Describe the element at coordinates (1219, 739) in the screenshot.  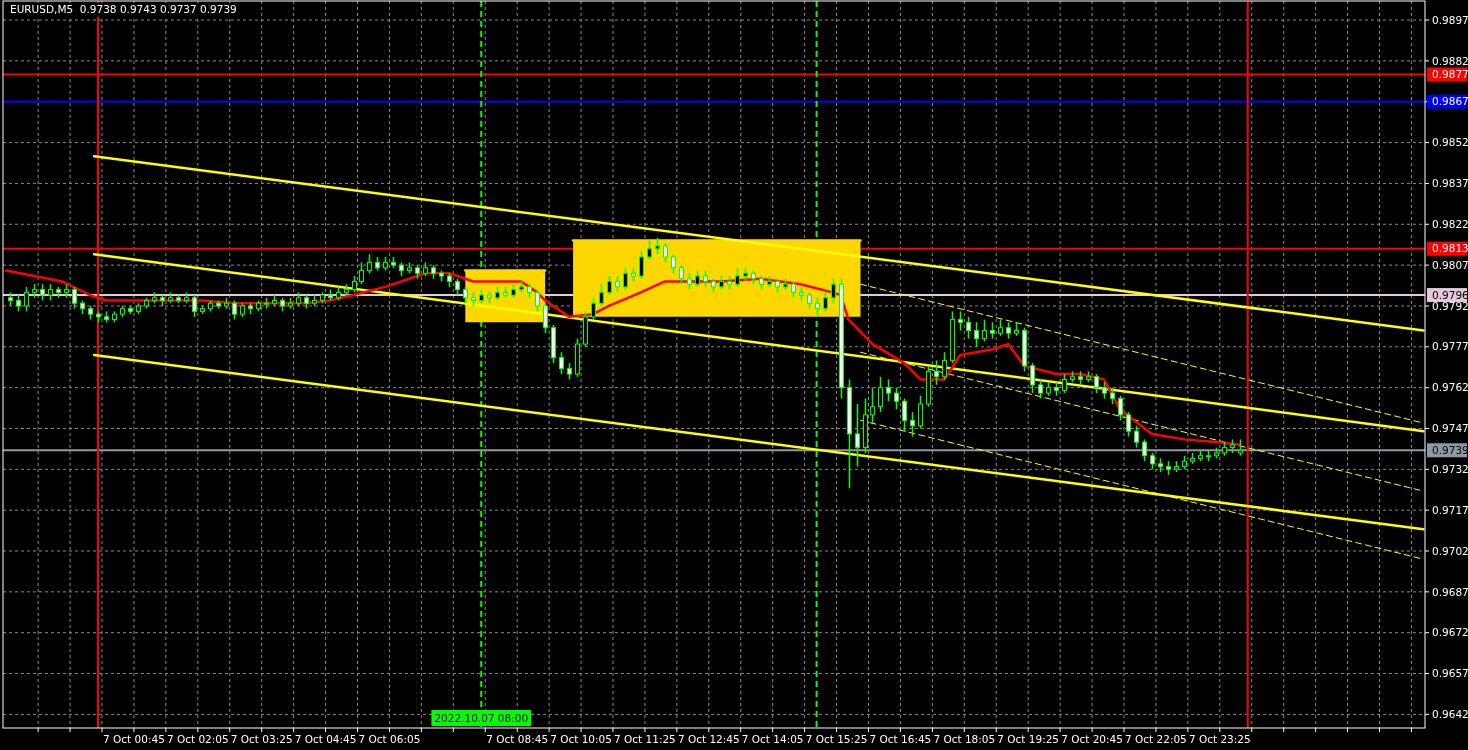
I see `x-tick-label: 7 Oct 23:25` at that location.